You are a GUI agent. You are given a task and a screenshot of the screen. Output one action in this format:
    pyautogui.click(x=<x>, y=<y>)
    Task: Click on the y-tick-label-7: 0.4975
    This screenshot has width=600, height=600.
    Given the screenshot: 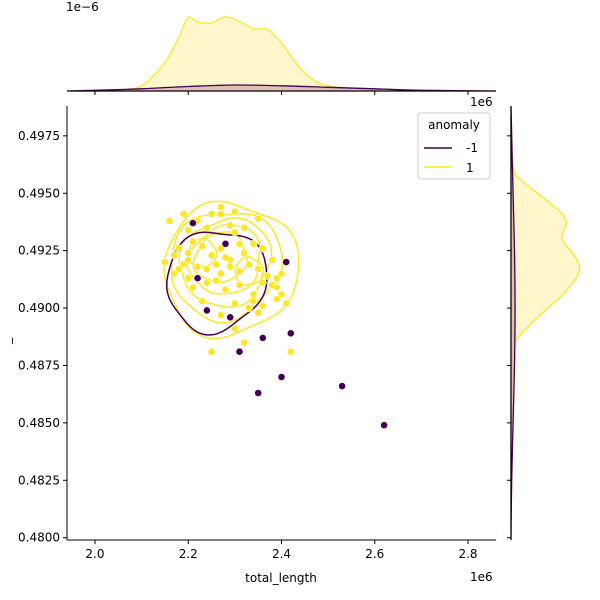 What is the action you would take?
    pyautogui.click(x=39, y=136)
    